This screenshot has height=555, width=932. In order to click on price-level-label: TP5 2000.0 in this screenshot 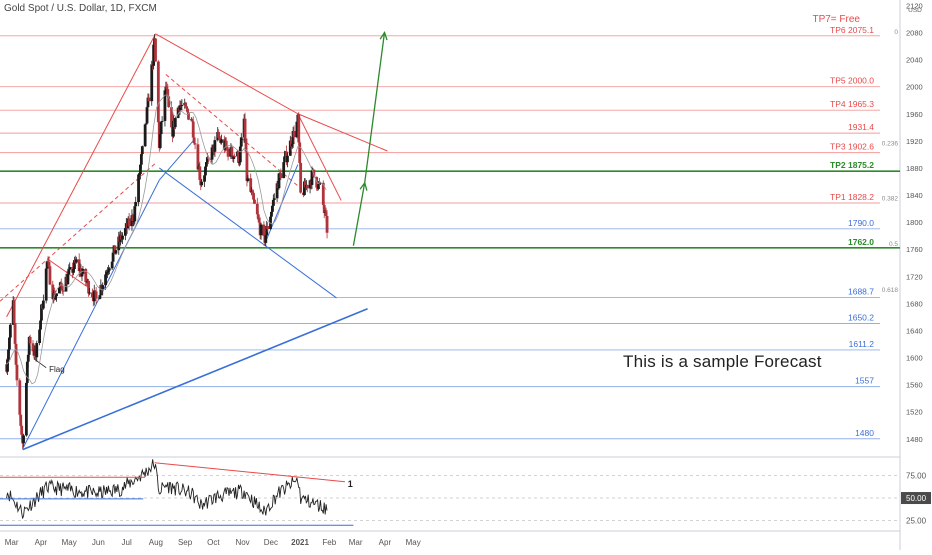, I will do `click(852, 81)`.